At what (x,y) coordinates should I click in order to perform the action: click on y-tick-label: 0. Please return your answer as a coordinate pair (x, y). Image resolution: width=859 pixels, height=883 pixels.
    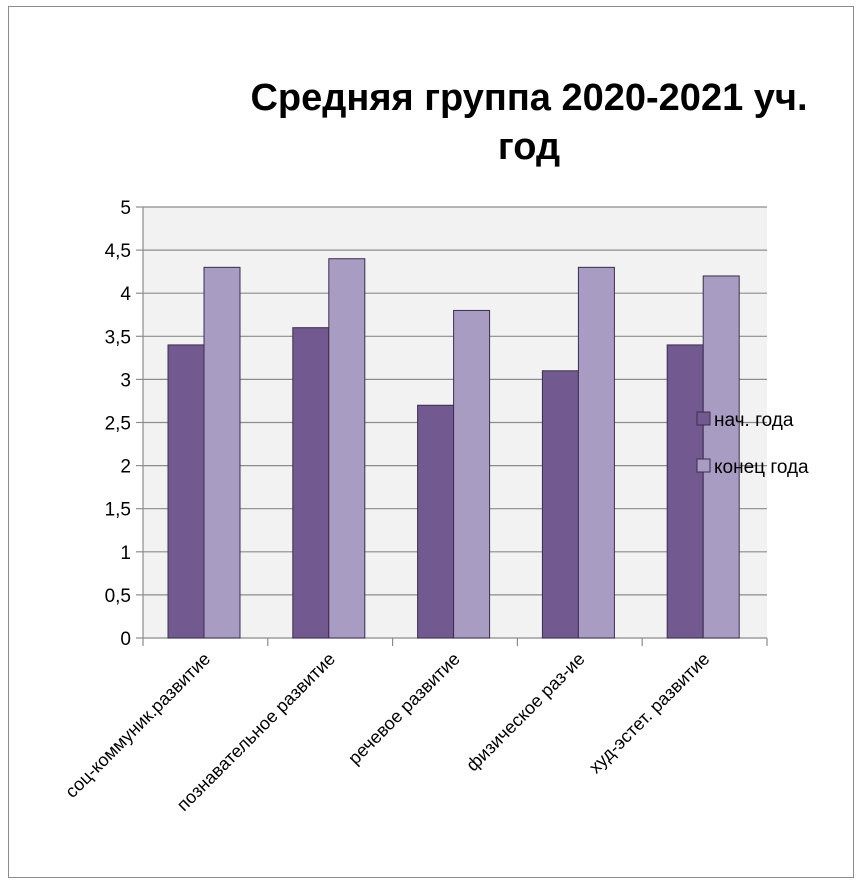
    Looking at the image, I should click on (125, 639).